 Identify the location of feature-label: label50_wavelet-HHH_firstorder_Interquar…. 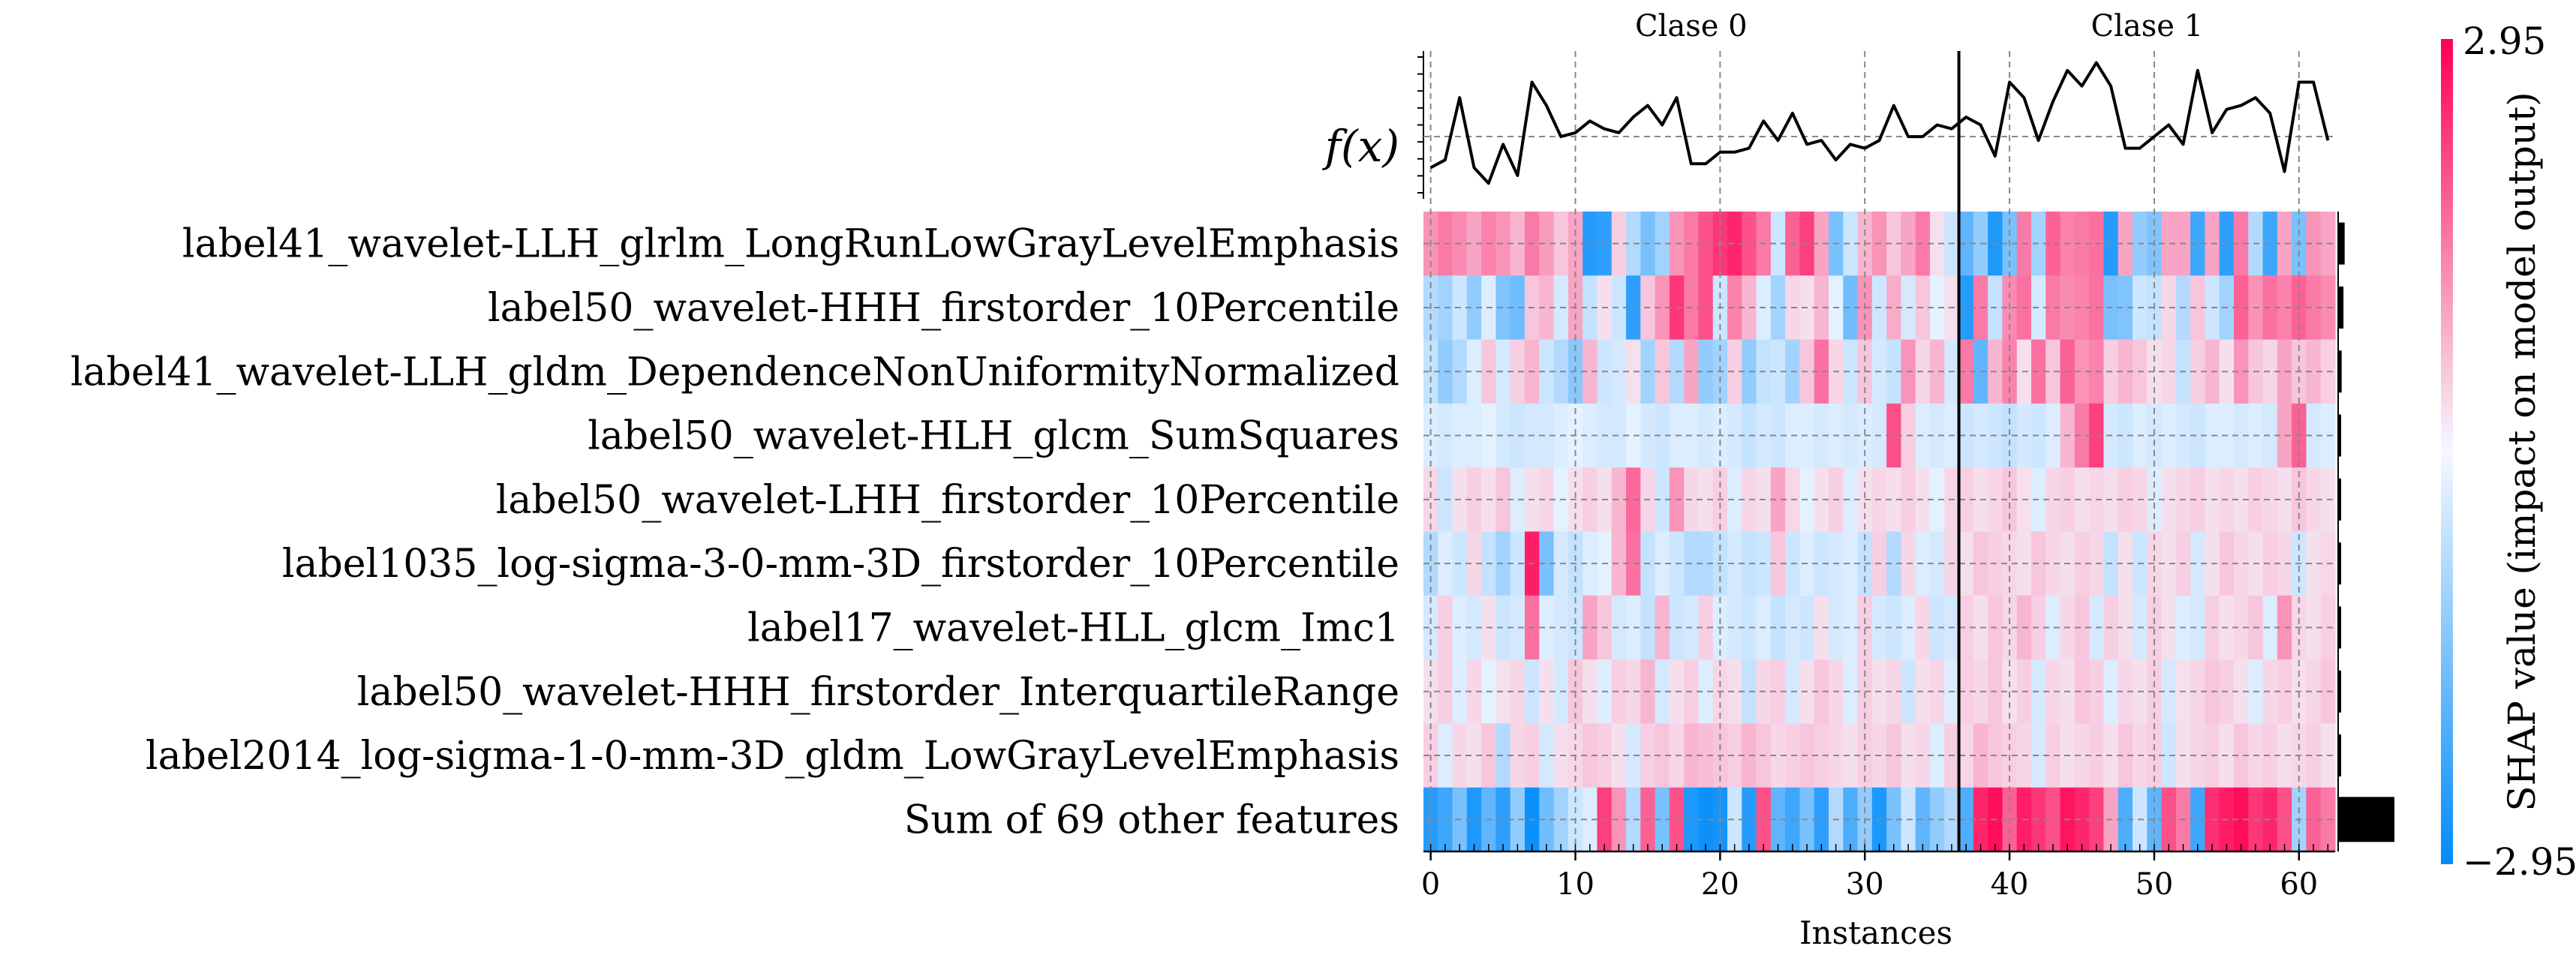
(878, 692).